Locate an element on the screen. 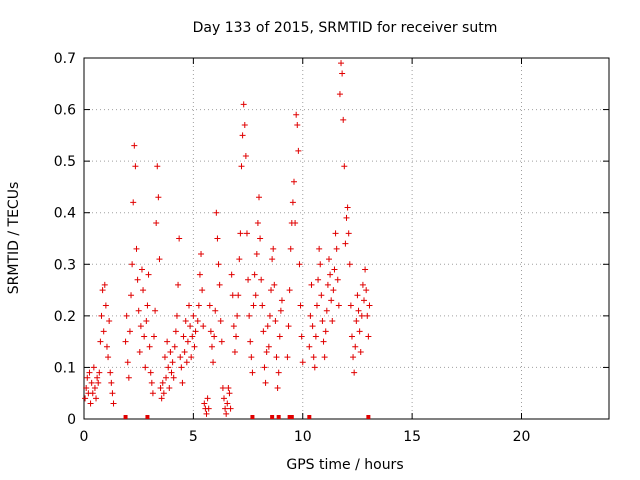 This screenshot has height=480, width=640. baseline-markers is located at coordinates (247, 417).